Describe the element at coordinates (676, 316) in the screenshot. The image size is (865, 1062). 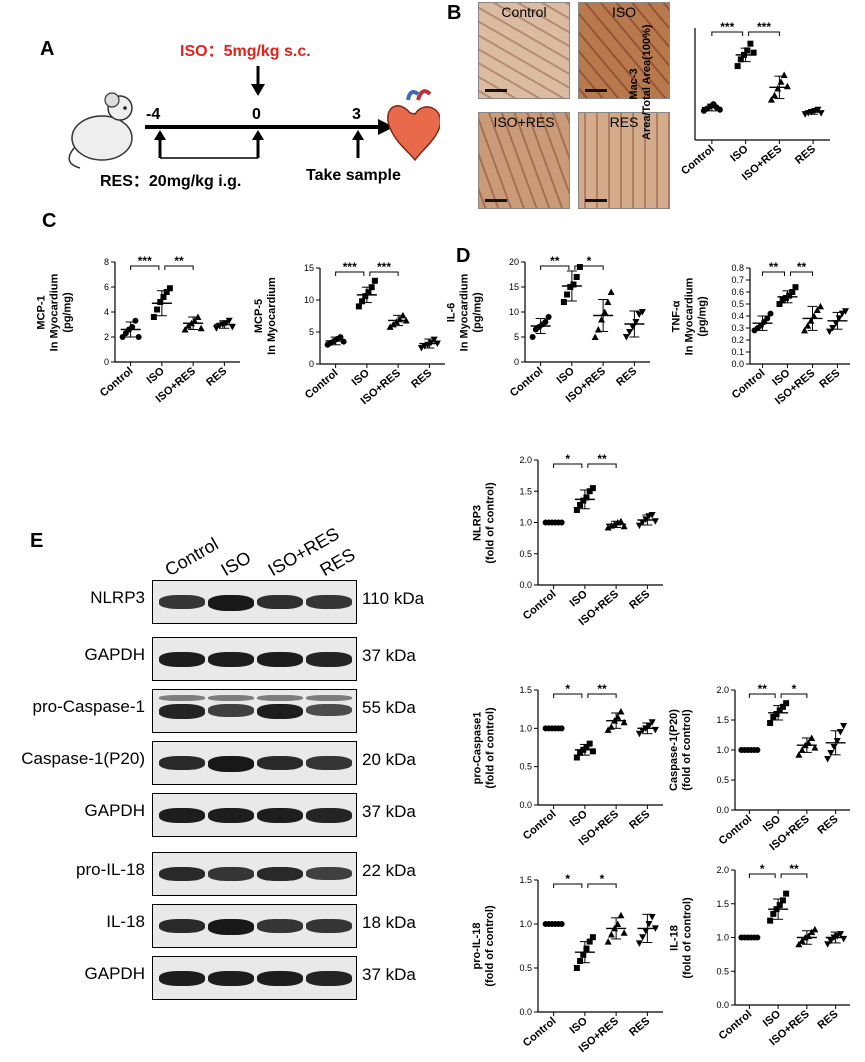
I see `y-axis-title-line: TNF-α` at that location.